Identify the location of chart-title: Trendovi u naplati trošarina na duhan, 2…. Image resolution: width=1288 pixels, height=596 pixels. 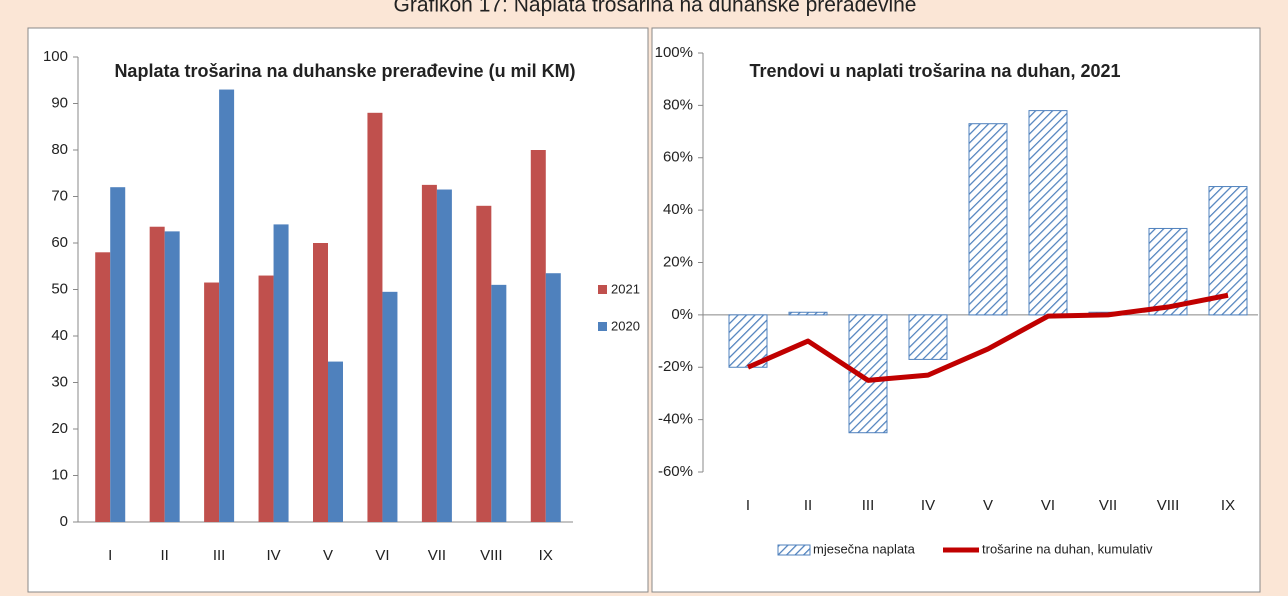
(934, 71).